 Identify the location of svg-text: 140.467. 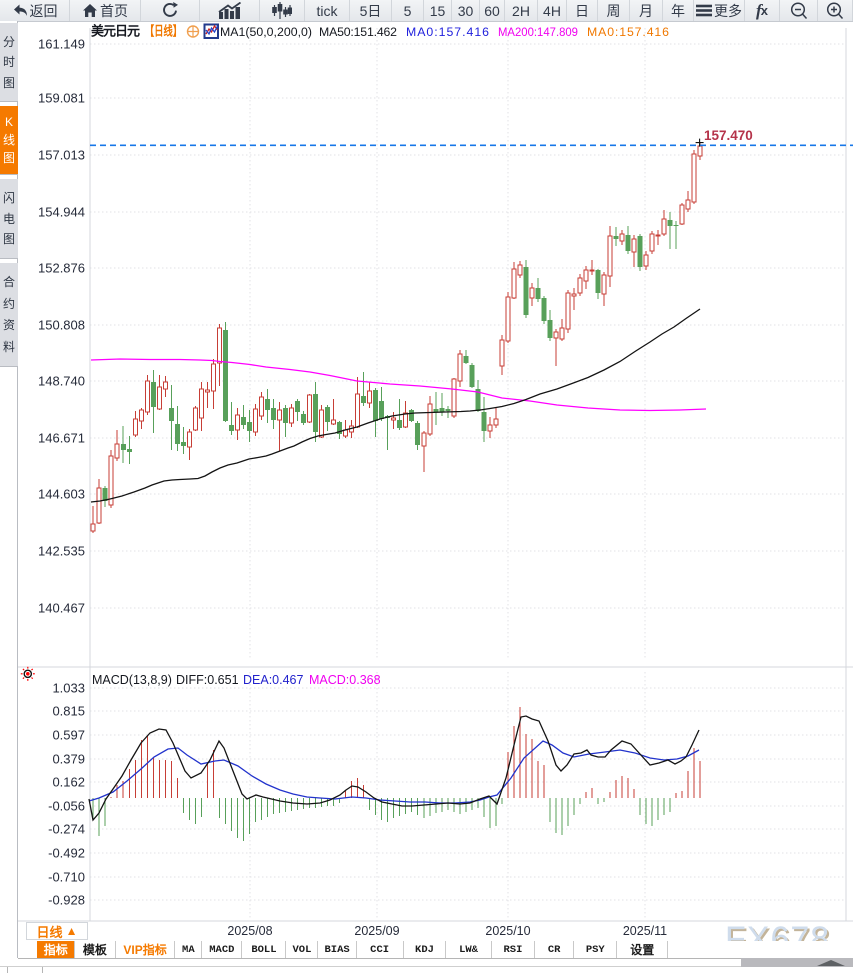
(61, 608).